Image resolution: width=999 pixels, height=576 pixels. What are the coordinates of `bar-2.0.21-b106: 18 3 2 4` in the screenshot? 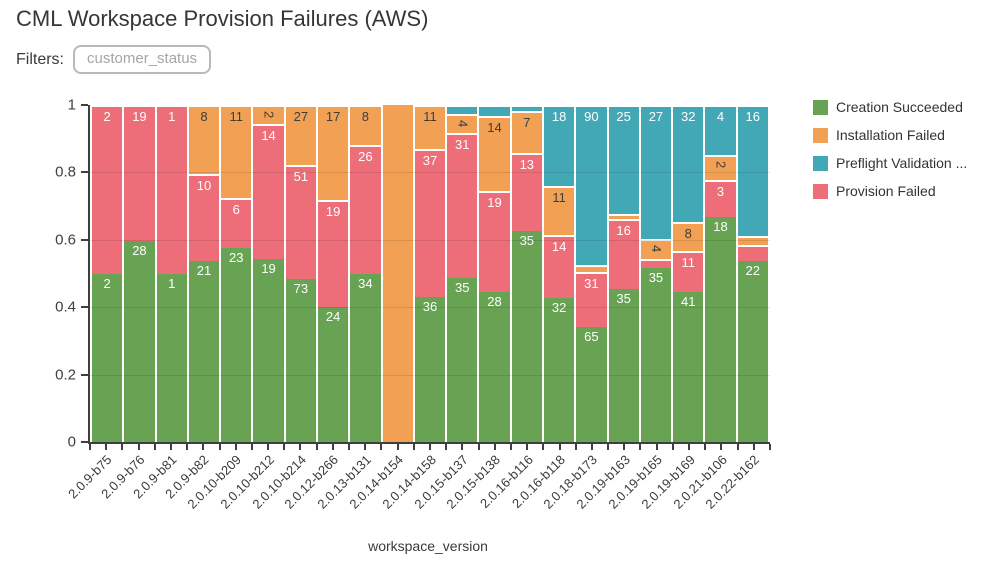 It's located at (720, 273).